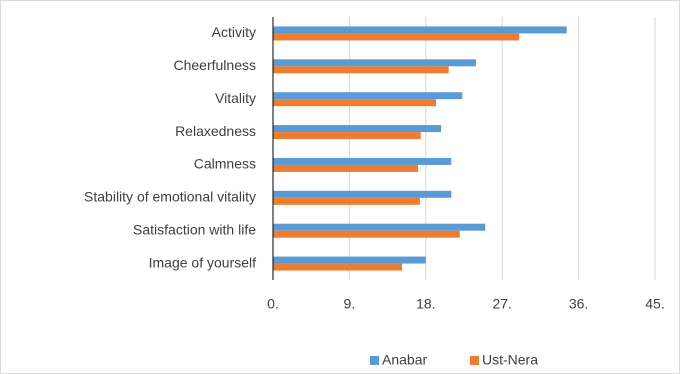 This screenshot has width=680, height=374. What do you see at coordinates (225, 164) in the screenshot?
I see `y-tick-label: Calmness` at bounding box center [225, 164].